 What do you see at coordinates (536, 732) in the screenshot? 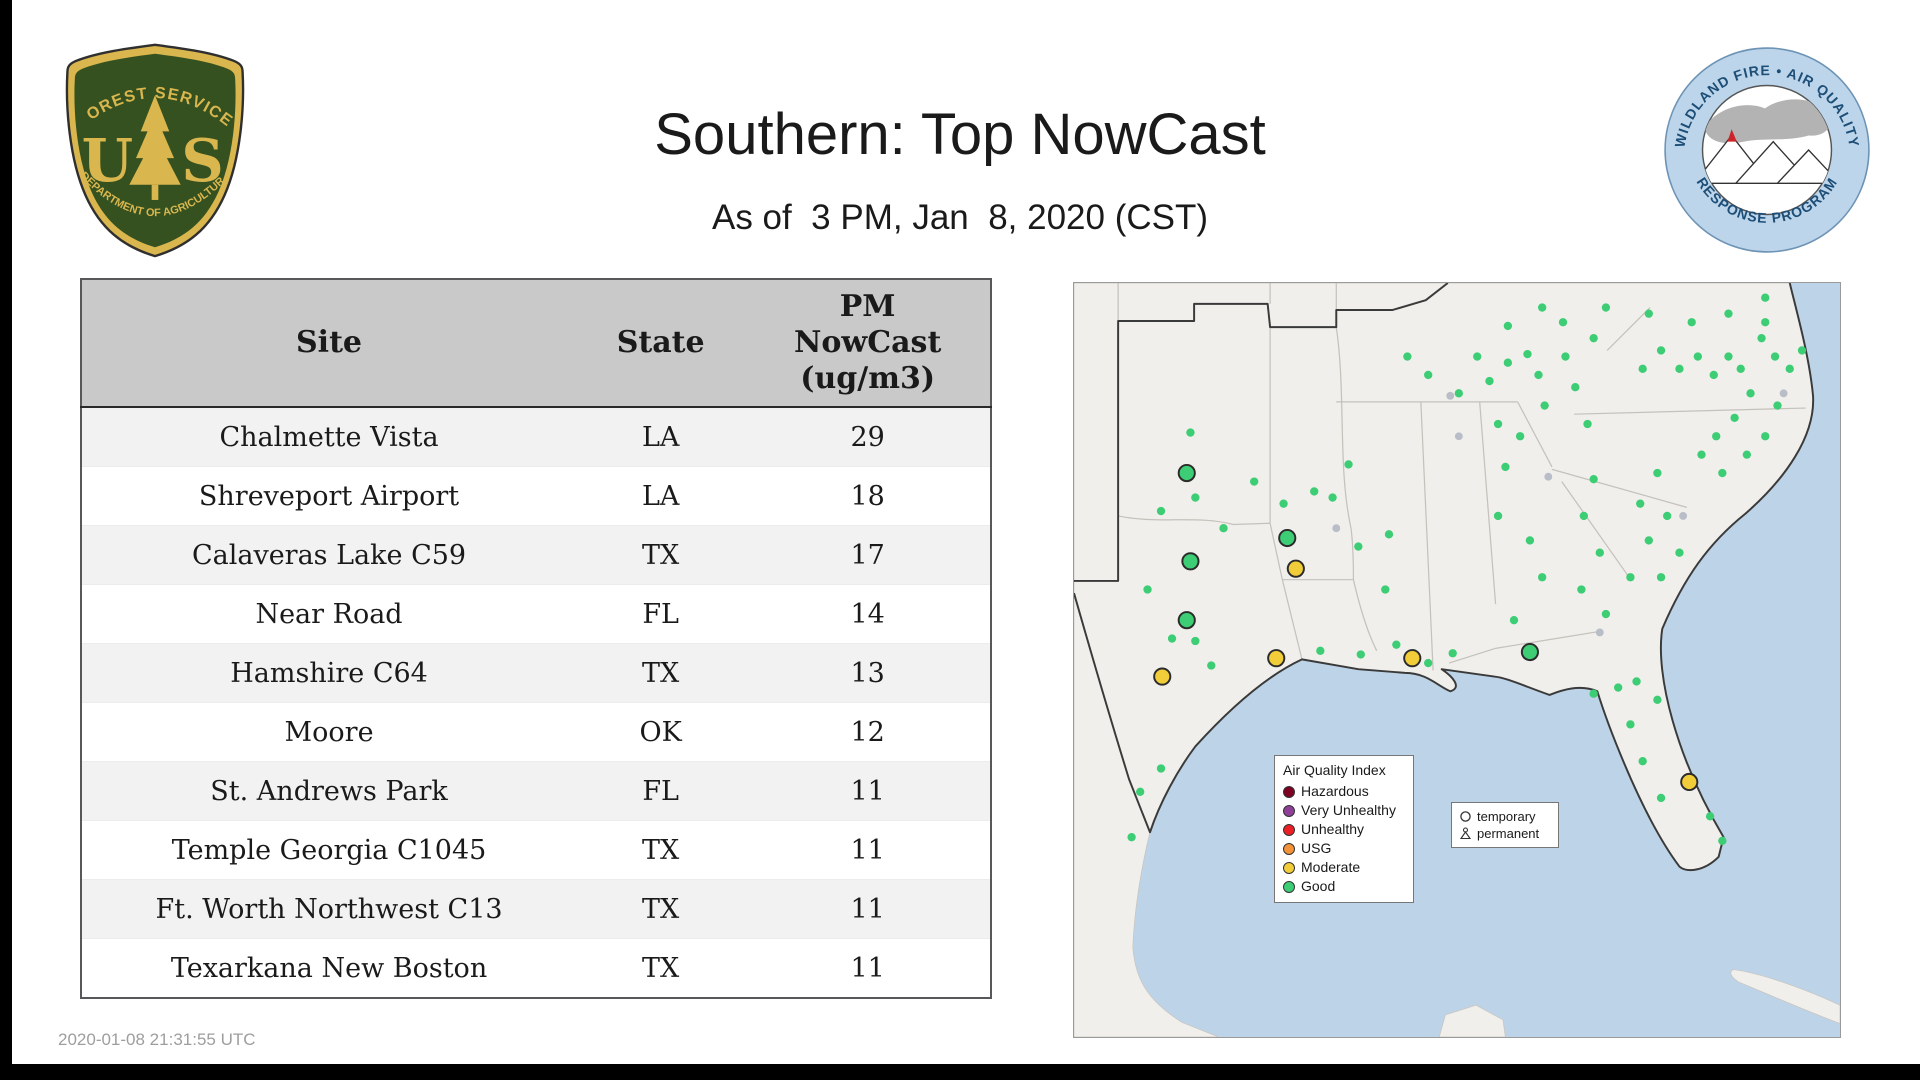
I see `table-row: Moore OK 12` at bounding box center [536, 732].